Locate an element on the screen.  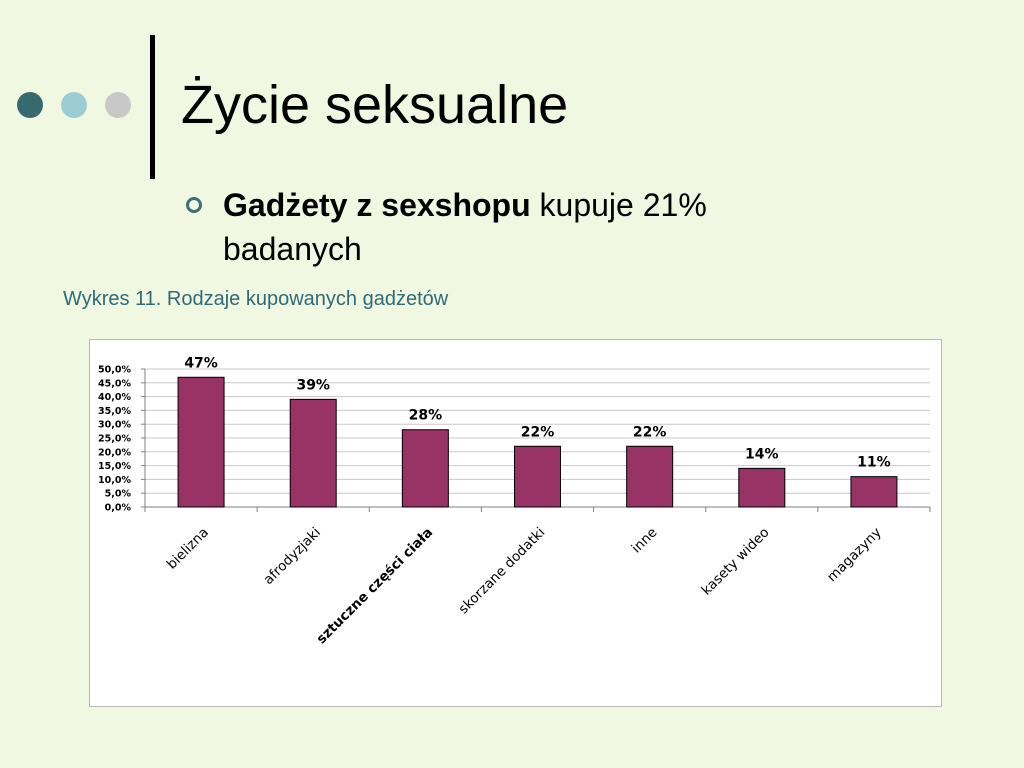
bullet-text: Gadżety z sexshopu kupuje 21% badanych is located at coordinates (533, 227).